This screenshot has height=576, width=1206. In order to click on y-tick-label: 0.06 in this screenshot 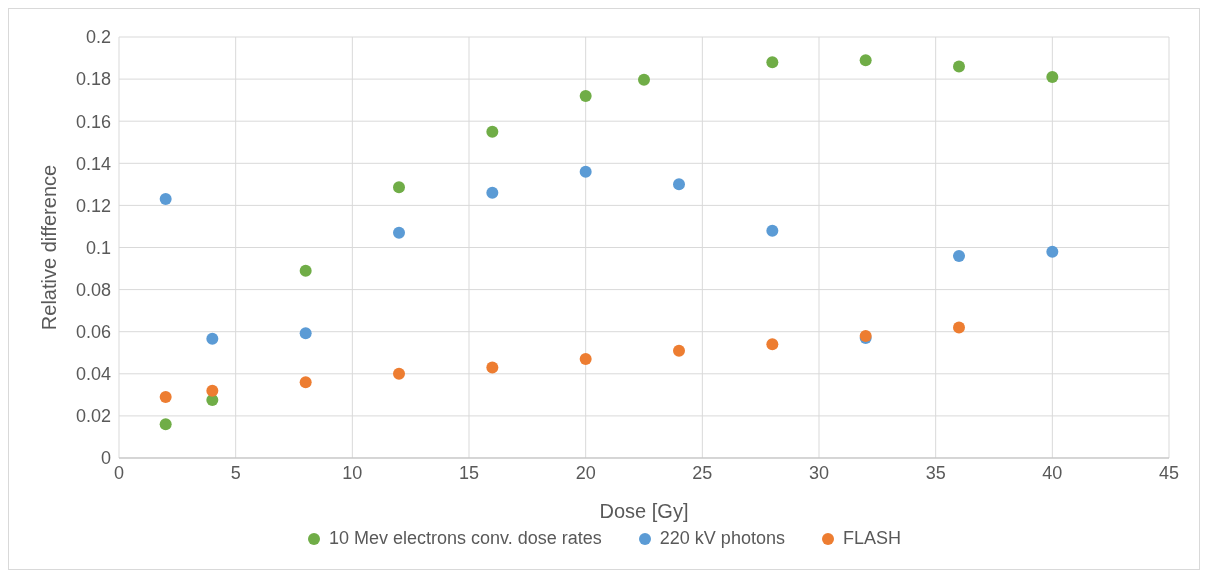, I will do `click(93, 332)`.